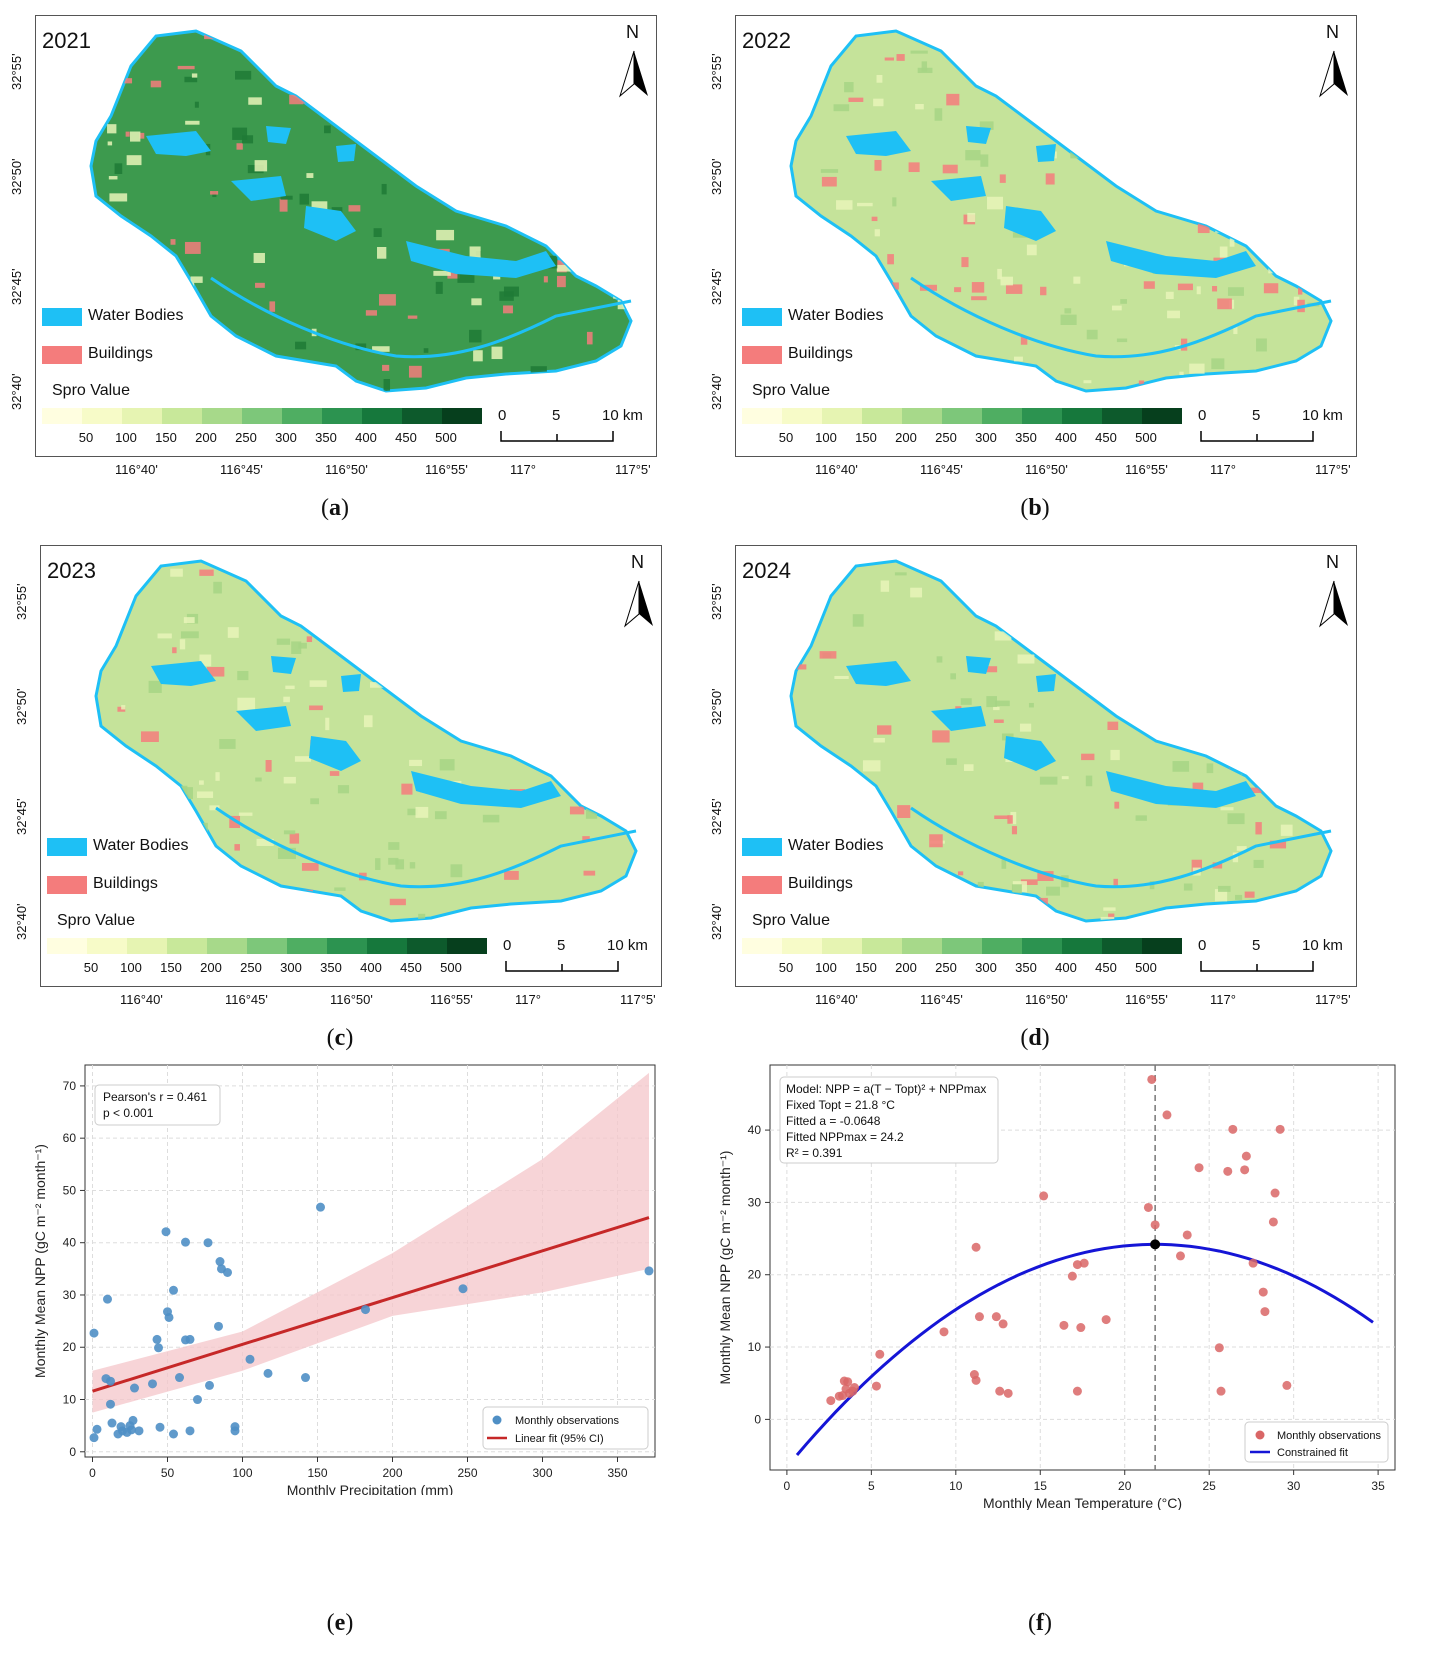  I want to click on ramp-label: 300, so click(291, 967).